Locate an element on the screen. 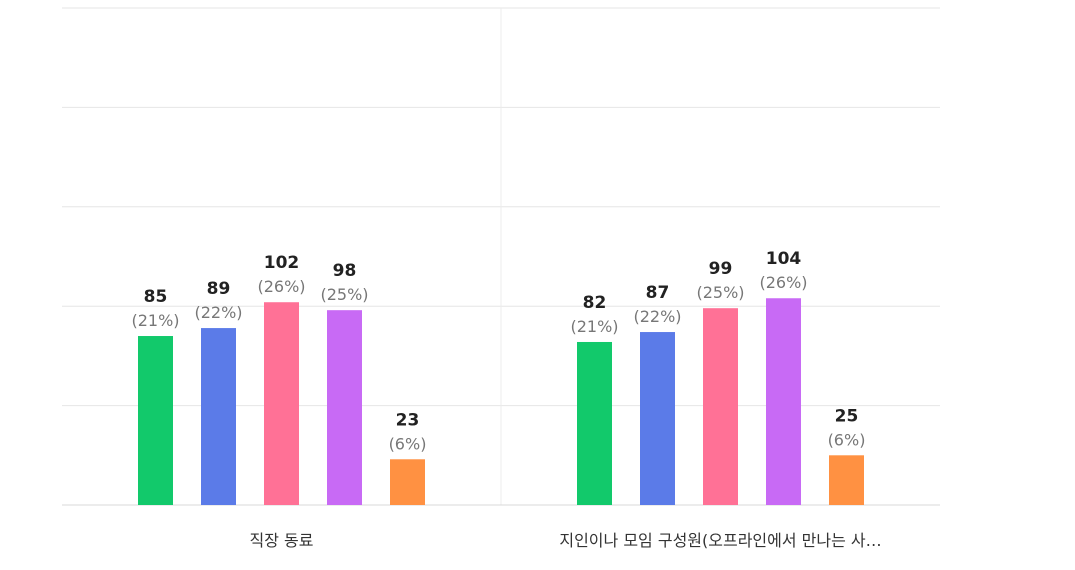  bar-value-label: 89 is located at coordinates (219, 289).